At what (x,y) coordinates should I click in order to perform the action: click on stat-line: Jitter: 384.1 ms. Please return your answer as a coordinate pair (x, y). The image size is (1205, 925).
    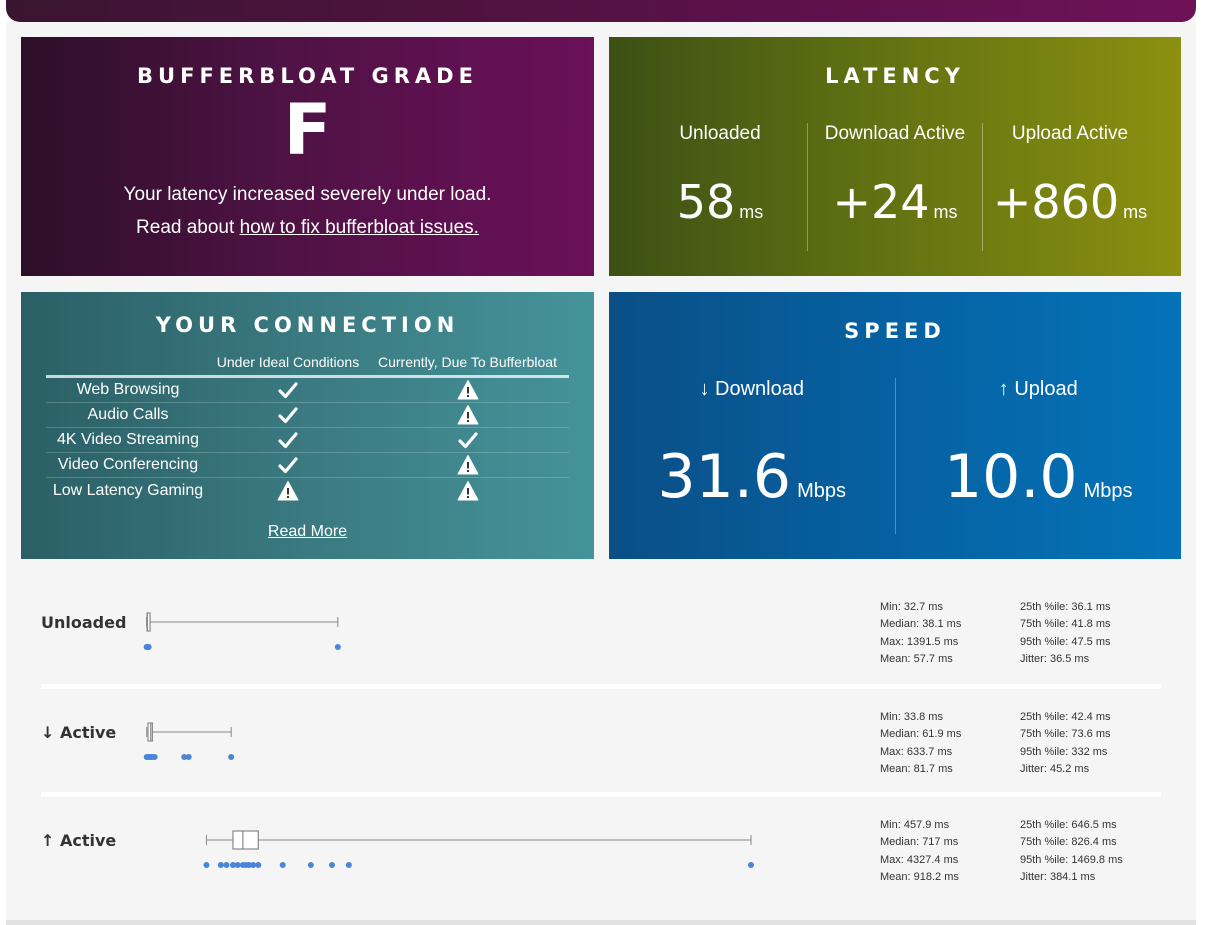
    Looking at the image, I should click on (1058, 877).